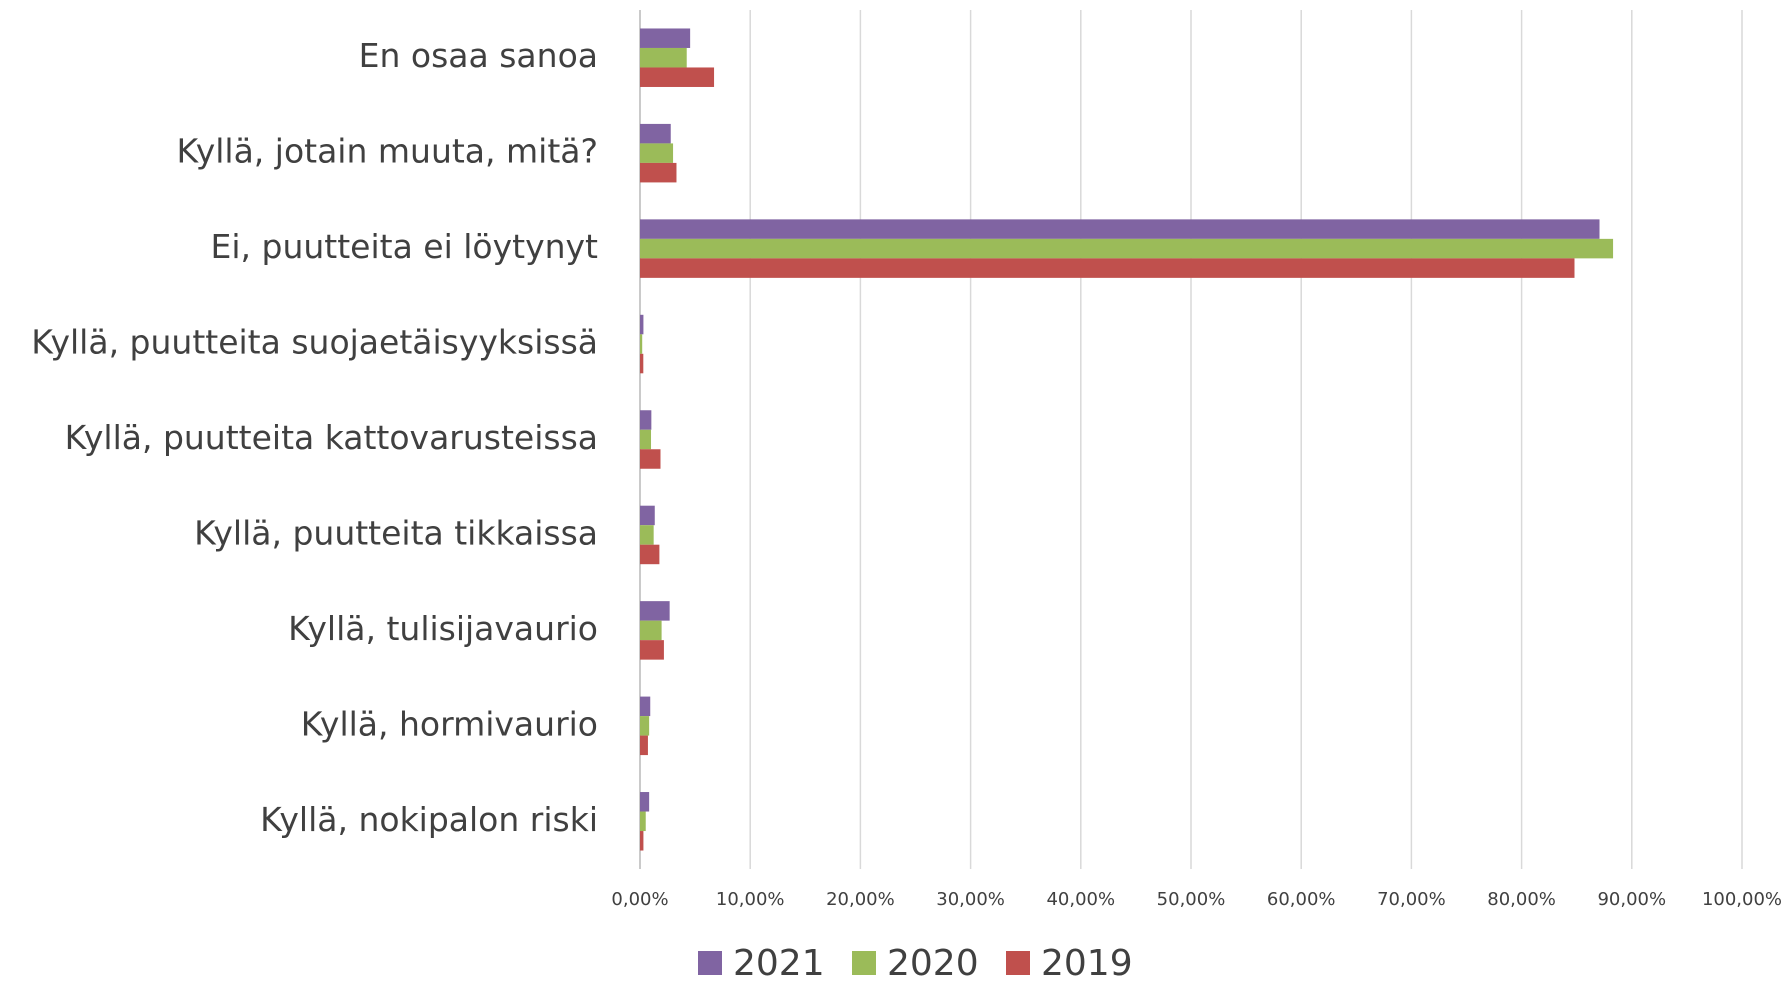 This screenshot has width=1788, height=981. I want to click on category-label: Kyllä, jotain muuta, mitä?, so click(387, 151).